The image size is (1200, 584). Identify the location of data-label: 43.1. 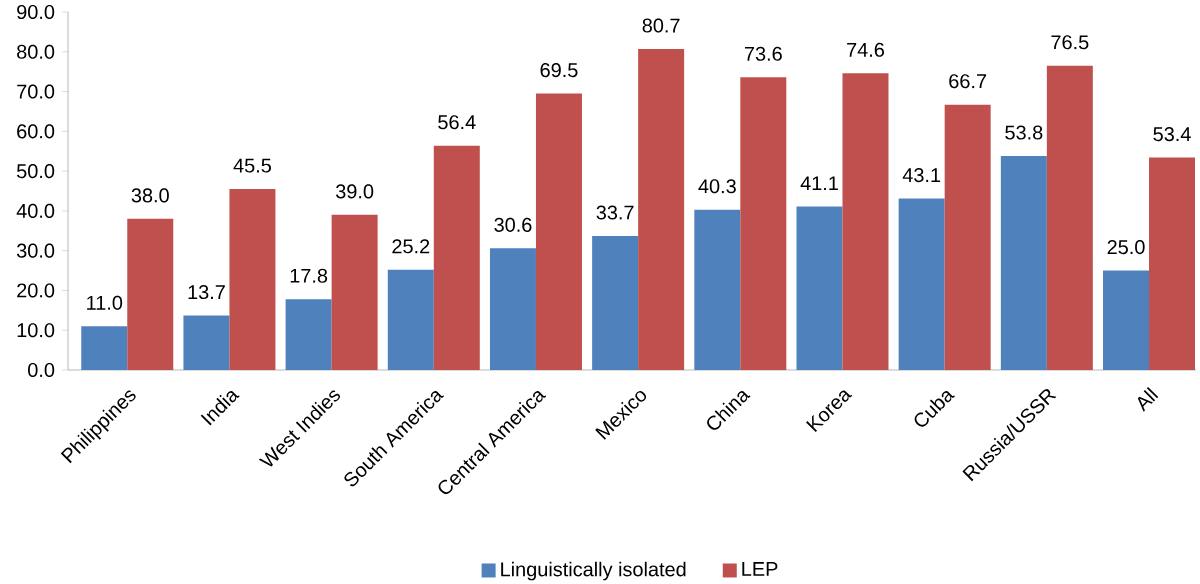
(921, 175).